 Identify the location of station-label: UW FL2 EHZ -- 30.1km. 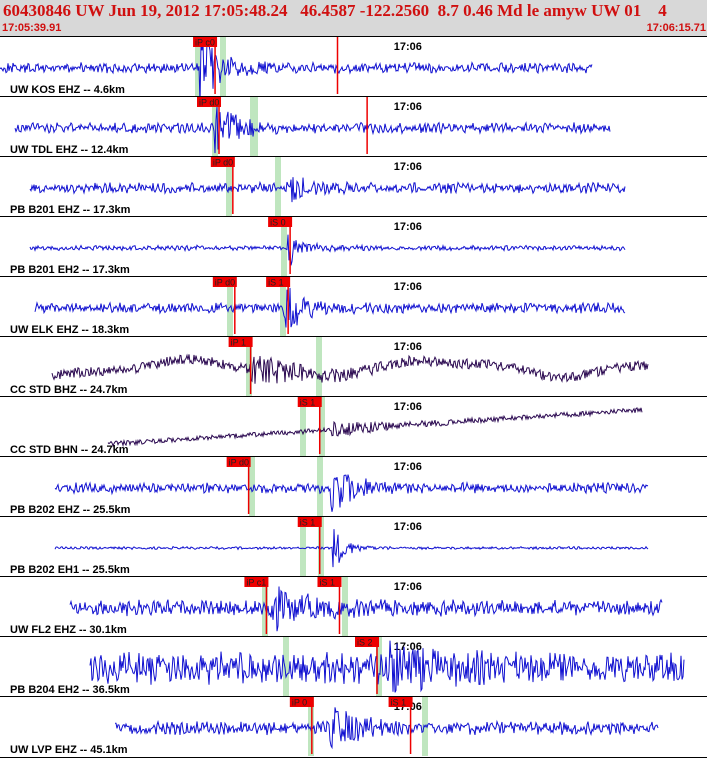
(68, 630).